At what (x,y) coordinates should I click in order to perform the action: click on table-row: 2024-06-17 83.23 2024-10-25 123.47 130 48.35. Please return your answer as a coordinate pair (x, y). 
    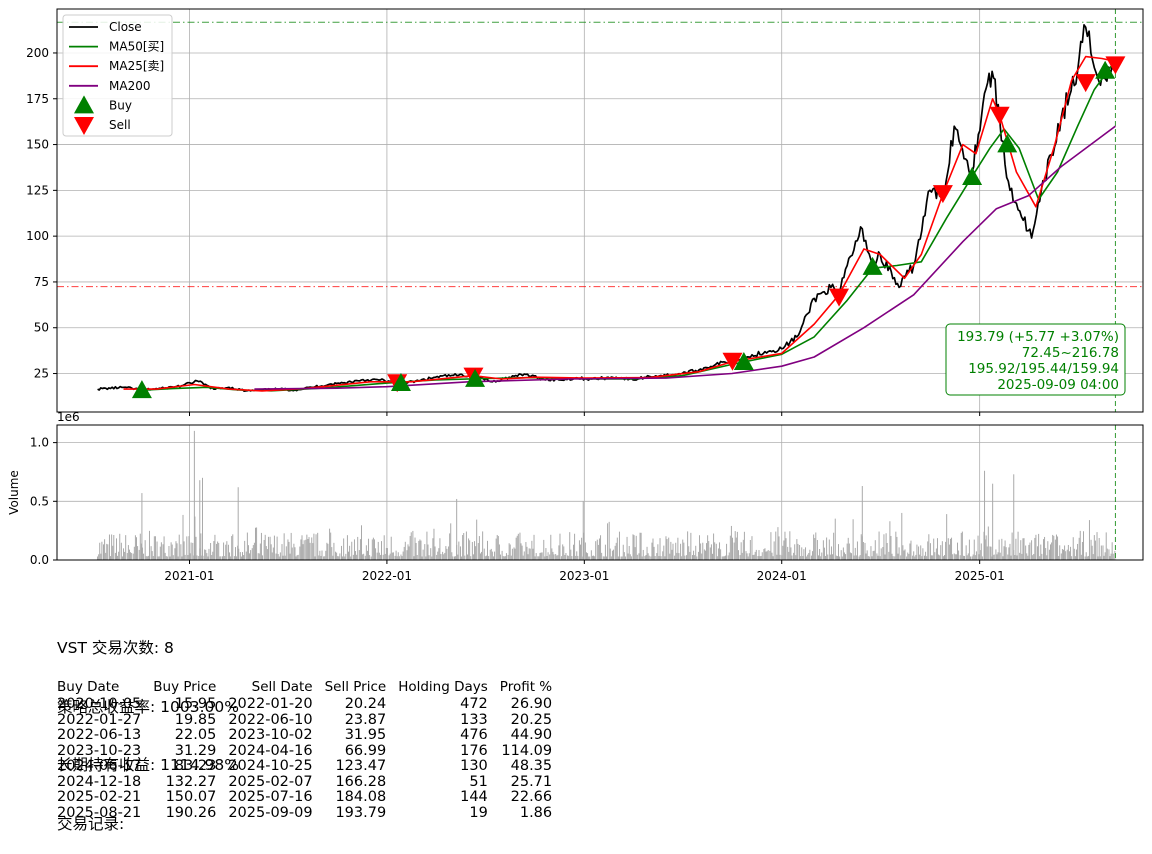
    Looking at the image, I should click on (307, 766).